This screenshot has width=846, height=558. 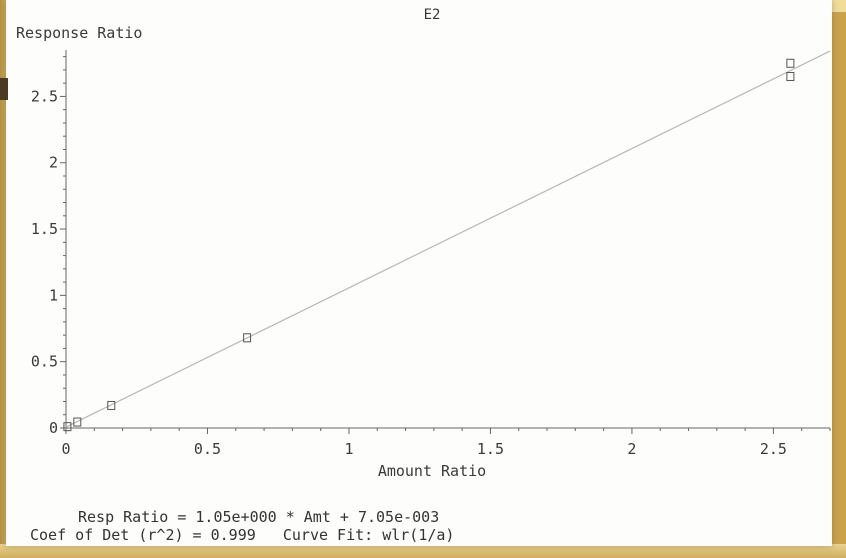 What do you see at coordinates (44, 229) in the screenshot?
I see `y-tick-label: 1.5` at bounding box center [44, 229].